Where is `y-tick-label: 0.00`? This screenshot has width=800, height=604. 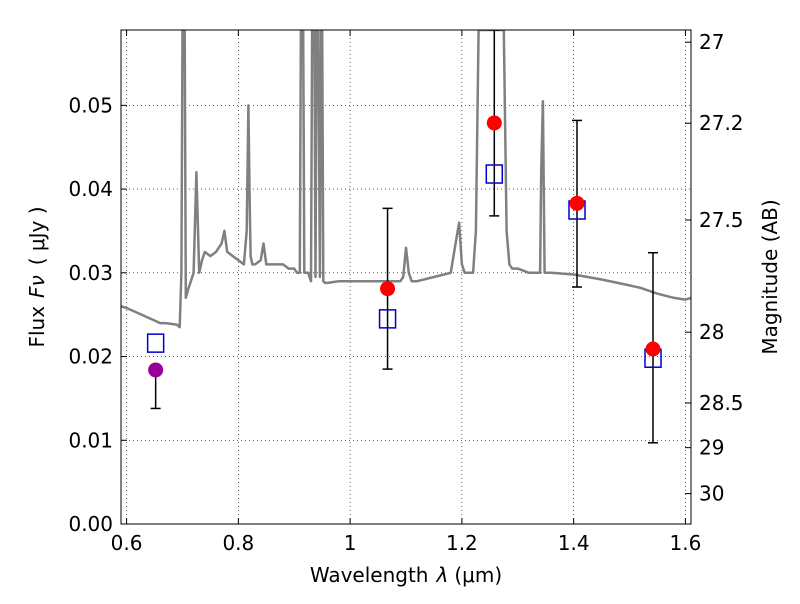 y-tick-label: 0.00 is located at coordinates (90, 524).